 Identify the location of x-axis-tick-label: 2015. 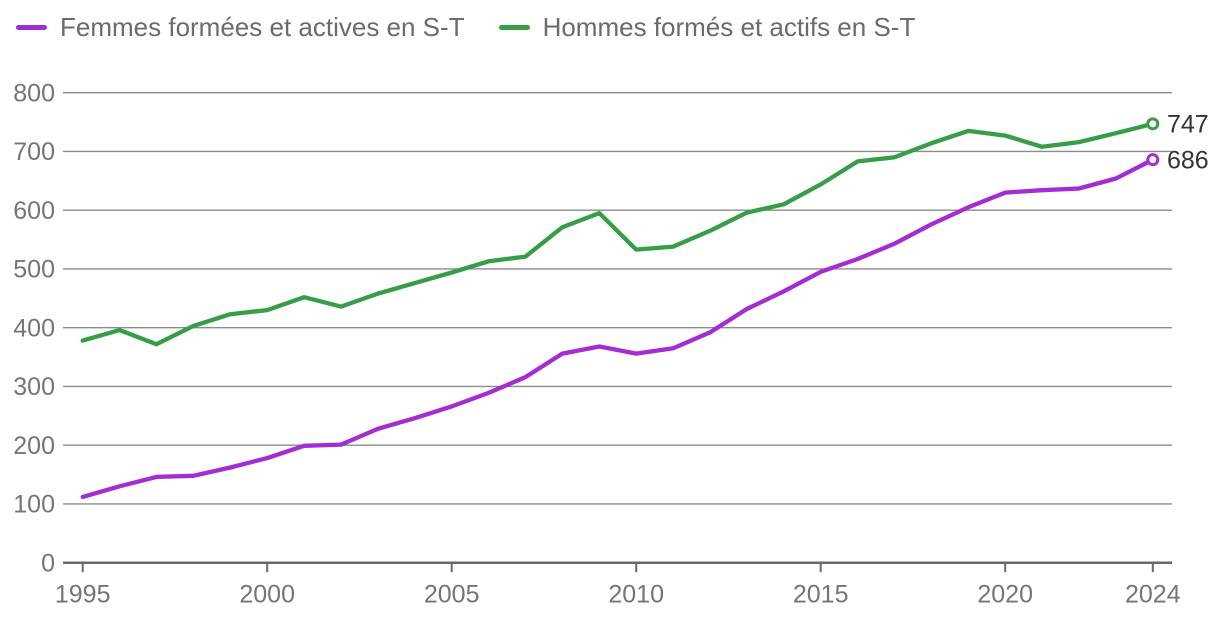
(821, 595).